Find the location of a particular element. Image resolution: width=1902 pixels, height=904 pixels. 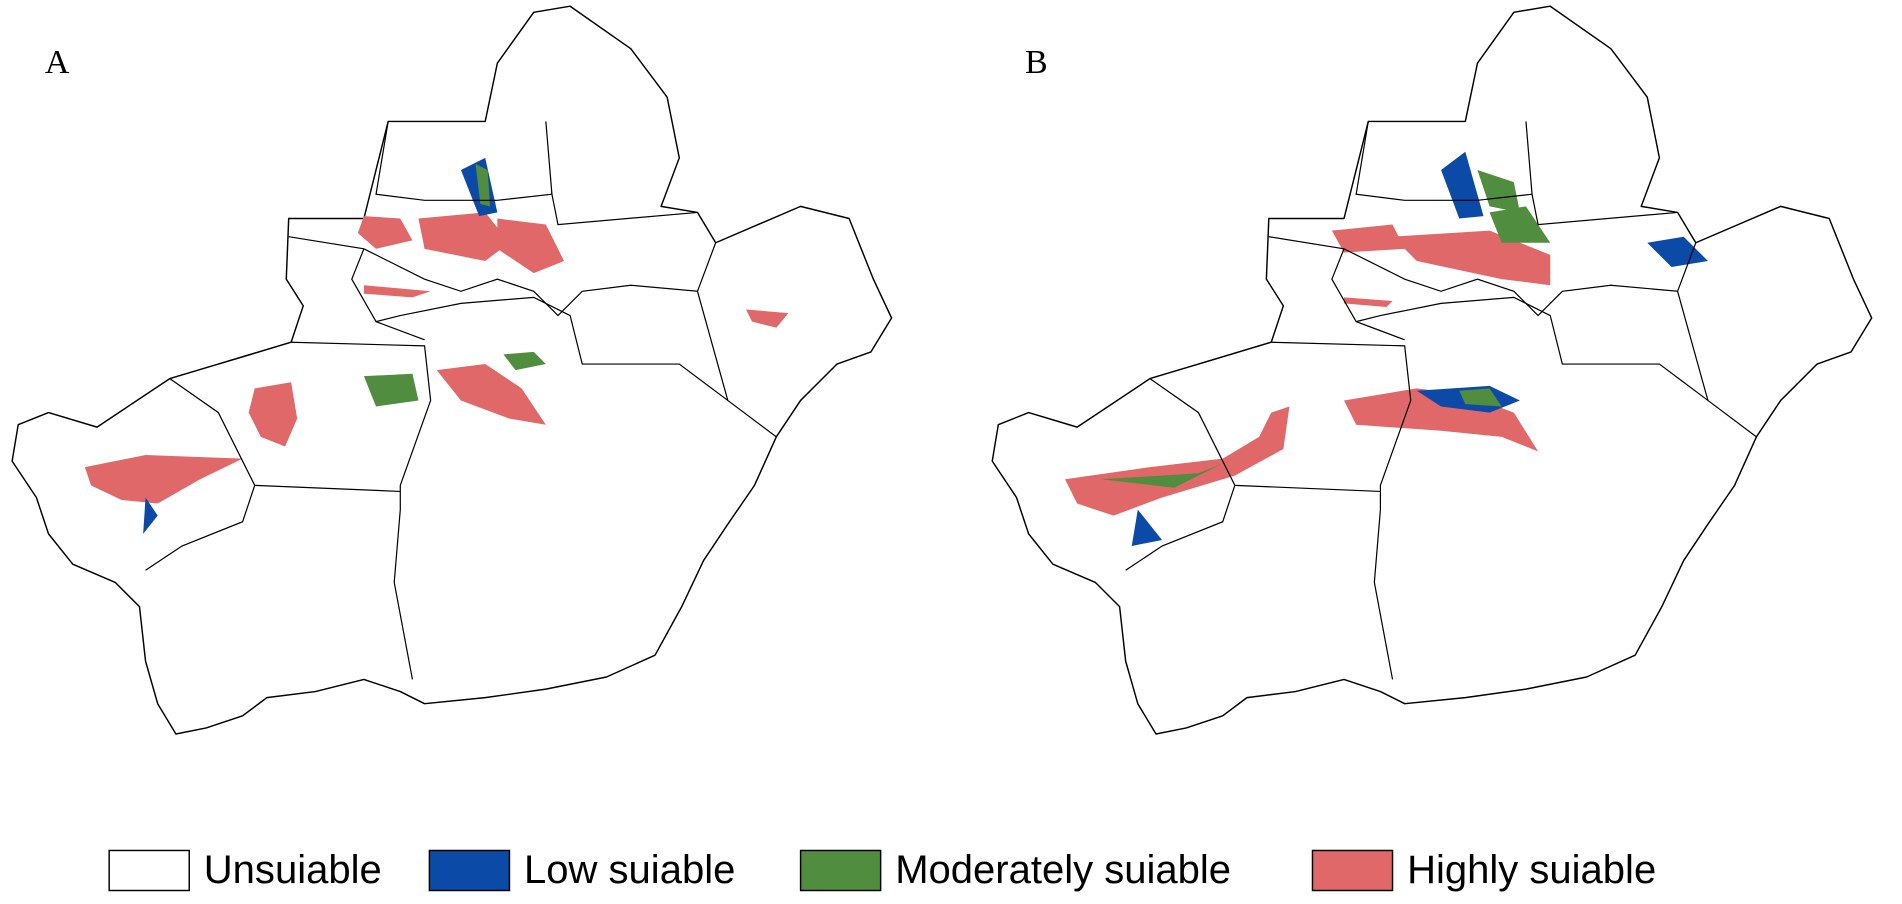

legend-label: Unsuiable is located at coordinates (293, 870).